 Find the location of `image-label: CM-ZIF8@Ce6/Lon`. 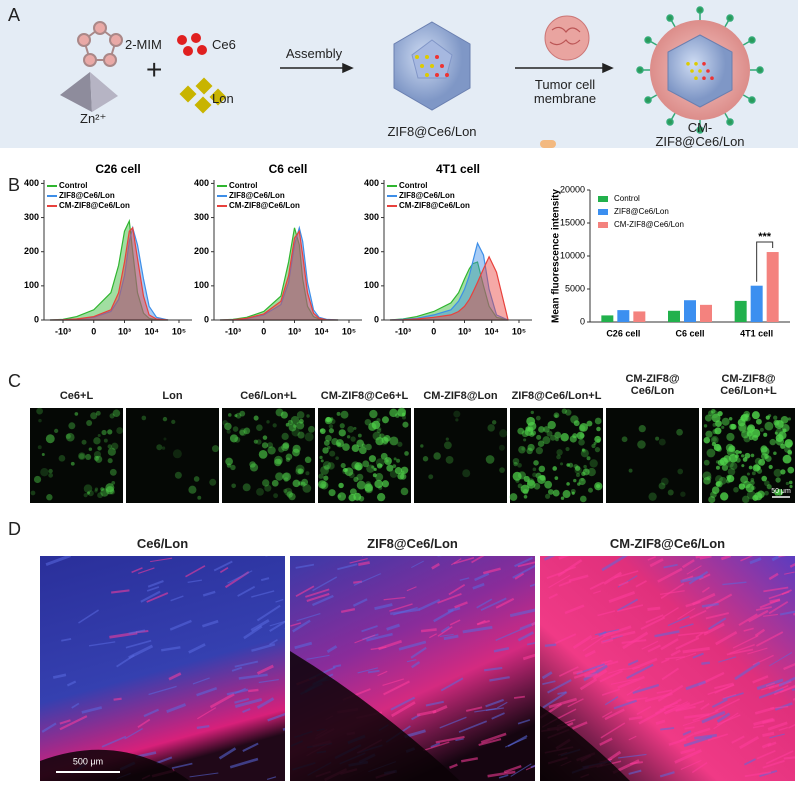

image-label: CM-ZIF8@Ce6/Lon is located at coordinates (667, 543).